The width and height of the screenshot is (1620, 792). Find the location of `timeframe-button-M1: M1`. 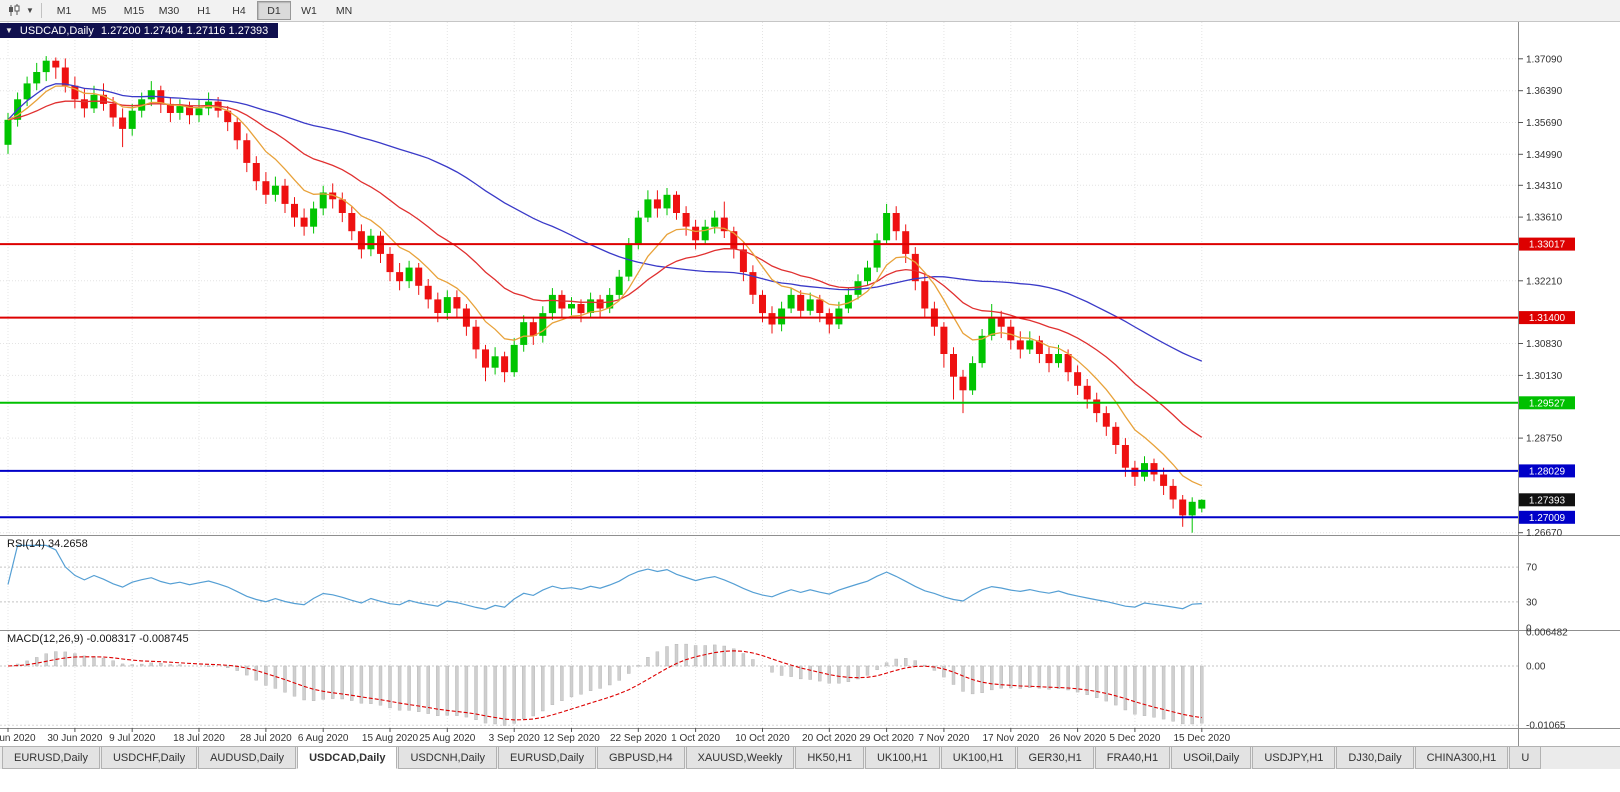

timeframe-button-M1: M1 is located at coordinates (64, 10).